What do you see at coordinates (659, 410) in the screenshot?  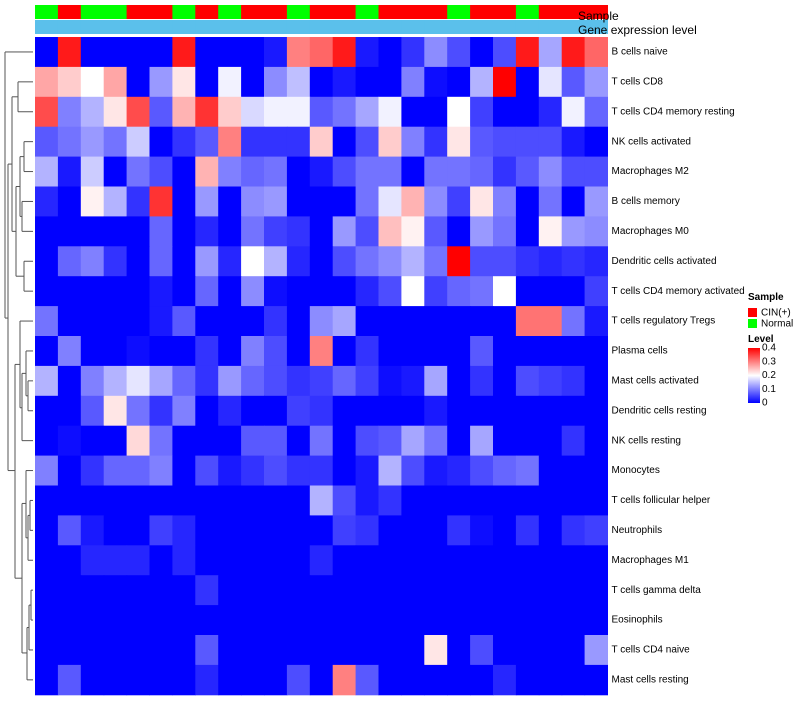 I see `row-label: Dendritic cells resting` at bounding box center [659, 410].